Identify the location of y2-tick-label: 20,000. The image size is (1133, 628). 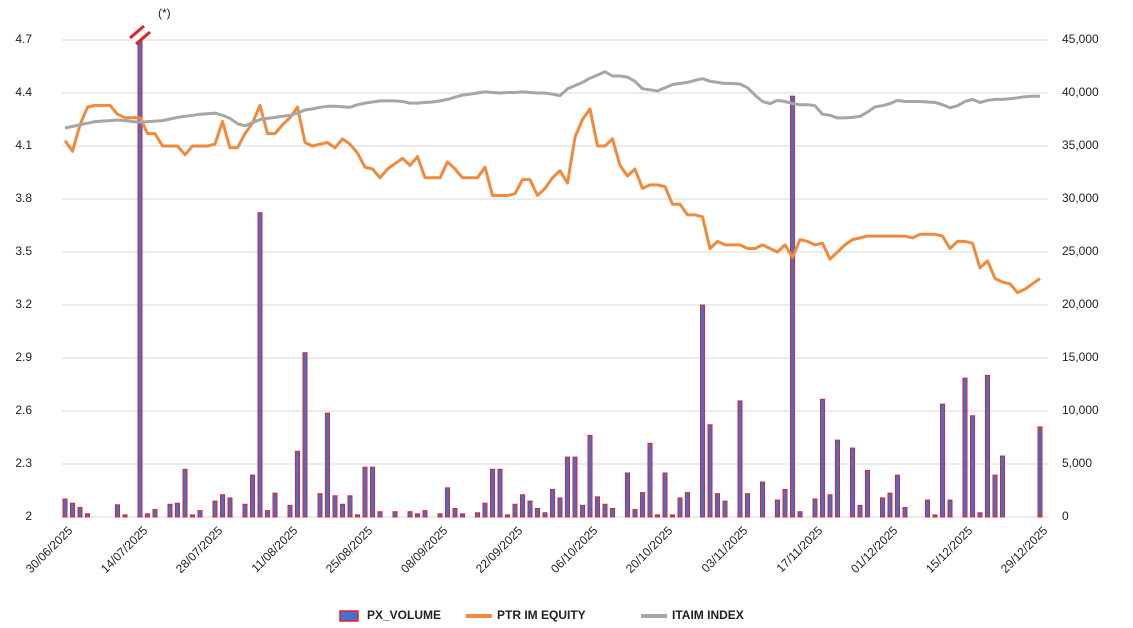
(1080, 304).